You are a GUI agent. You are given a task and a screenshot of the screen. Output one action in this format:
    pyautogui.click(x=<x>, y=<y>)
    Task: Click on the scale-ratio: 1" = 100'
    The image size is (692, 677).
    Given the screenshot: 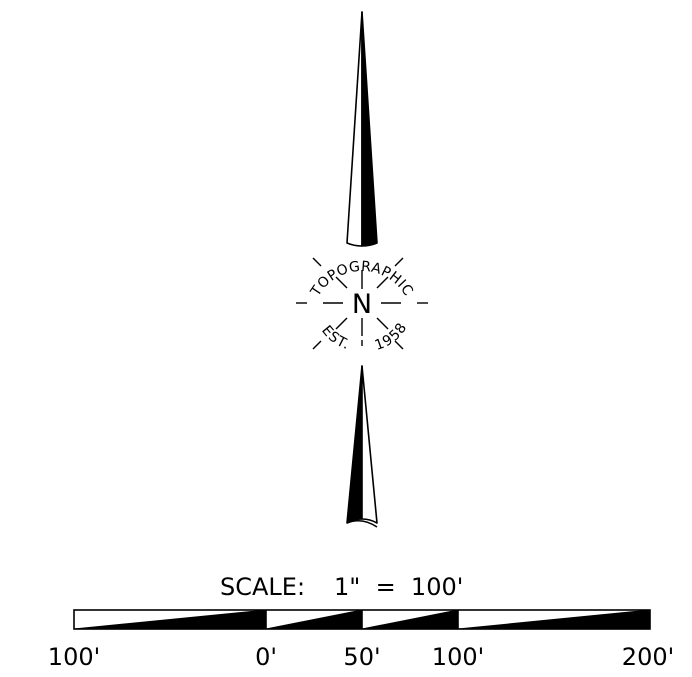 What is the action you would take?
    pyautogui.click(x=398, y=587)
    